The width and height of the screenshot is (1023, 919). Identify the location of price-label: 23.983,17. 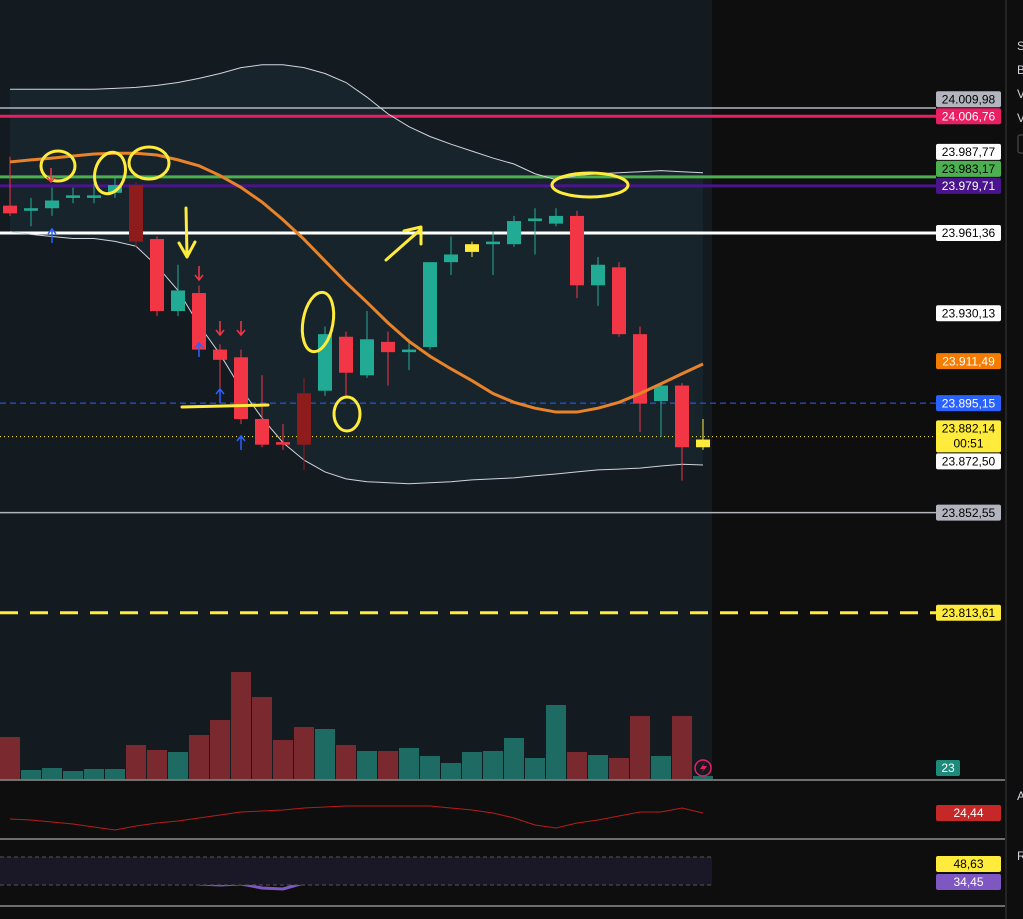
(969, 169).